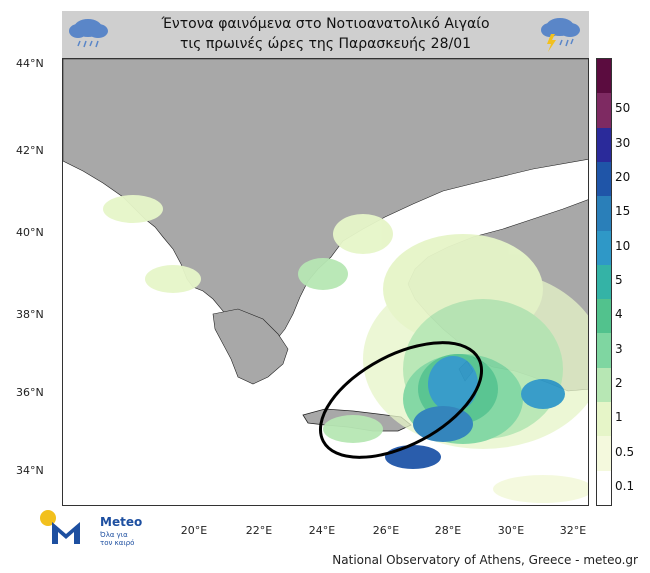  Describe the element at coordinates (401, 400) in the screenshot. I see `highlight-ellipse` at that location.